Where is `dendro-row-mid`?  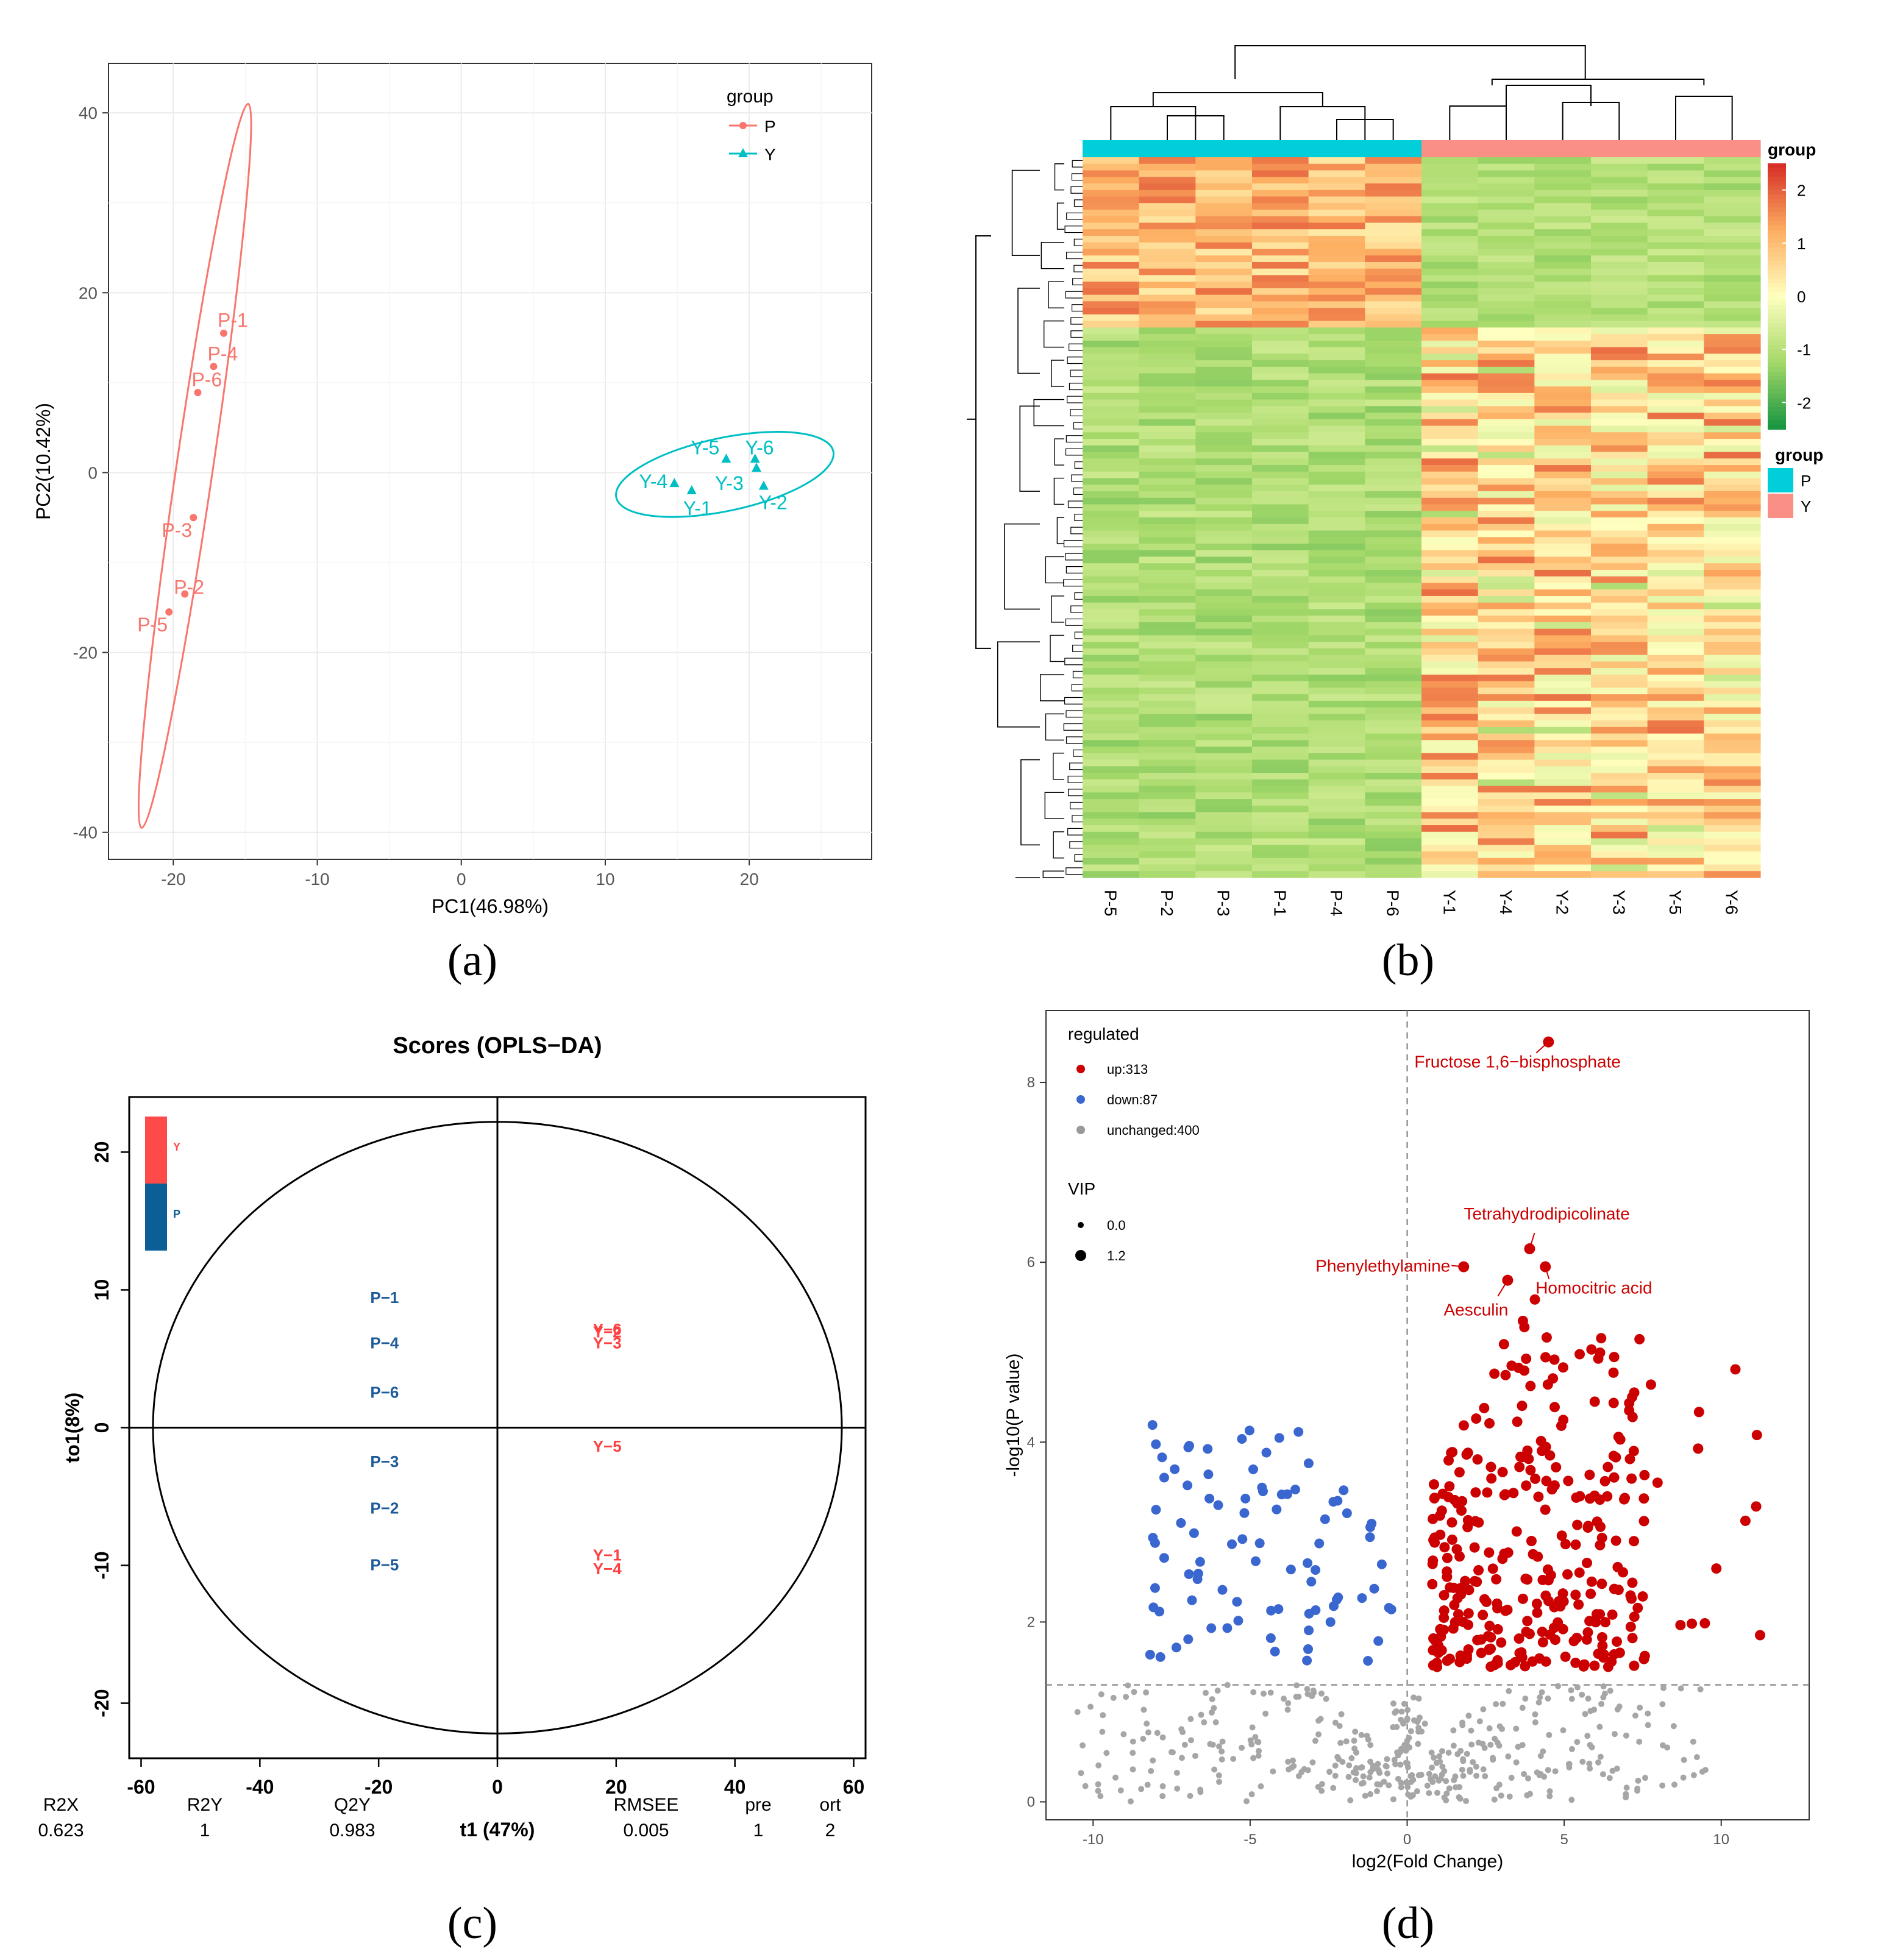 dendro-row-mid is located at coordinates (1060, 216).